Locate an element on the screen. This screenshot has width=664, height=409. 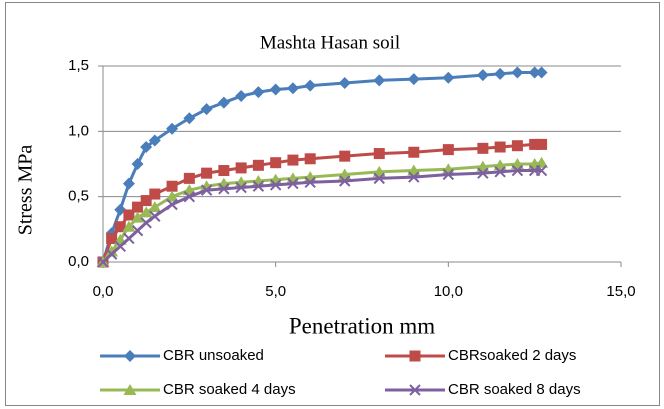
y-tick-label: 1,5 is located at coordinates (78, 65).